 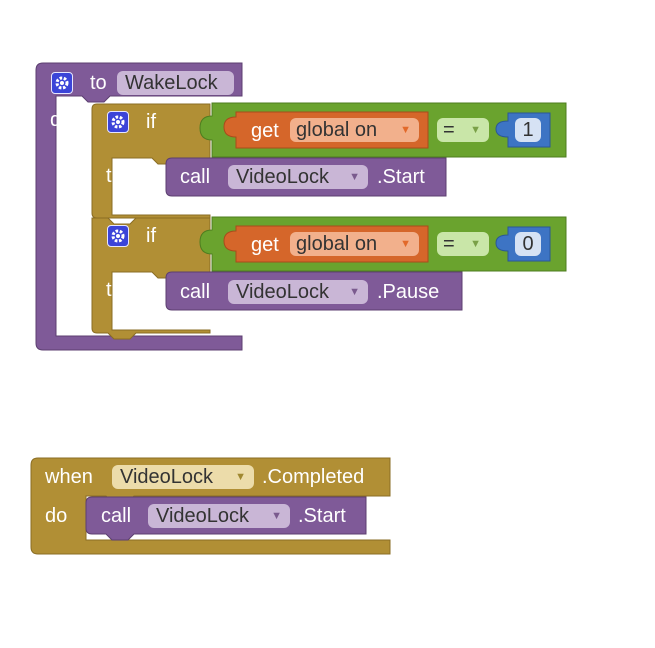 I want to click on method-label: .Pause, so click(x=408, y=292).